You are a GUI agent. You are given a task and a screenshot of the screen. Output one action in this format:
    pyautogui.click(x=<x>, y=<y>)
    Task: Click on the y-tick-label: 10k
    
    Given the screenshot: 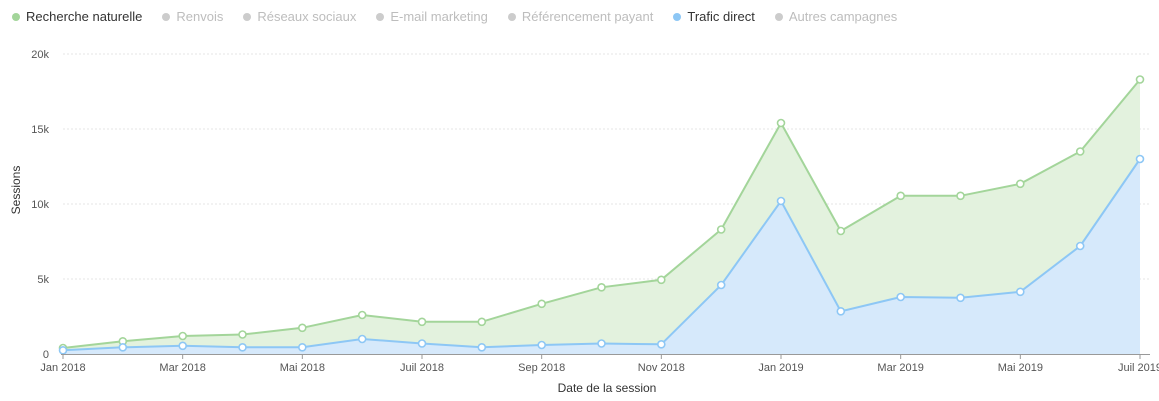 What is the action you would take?
    pyautogui.click(x=40, y=205)
    